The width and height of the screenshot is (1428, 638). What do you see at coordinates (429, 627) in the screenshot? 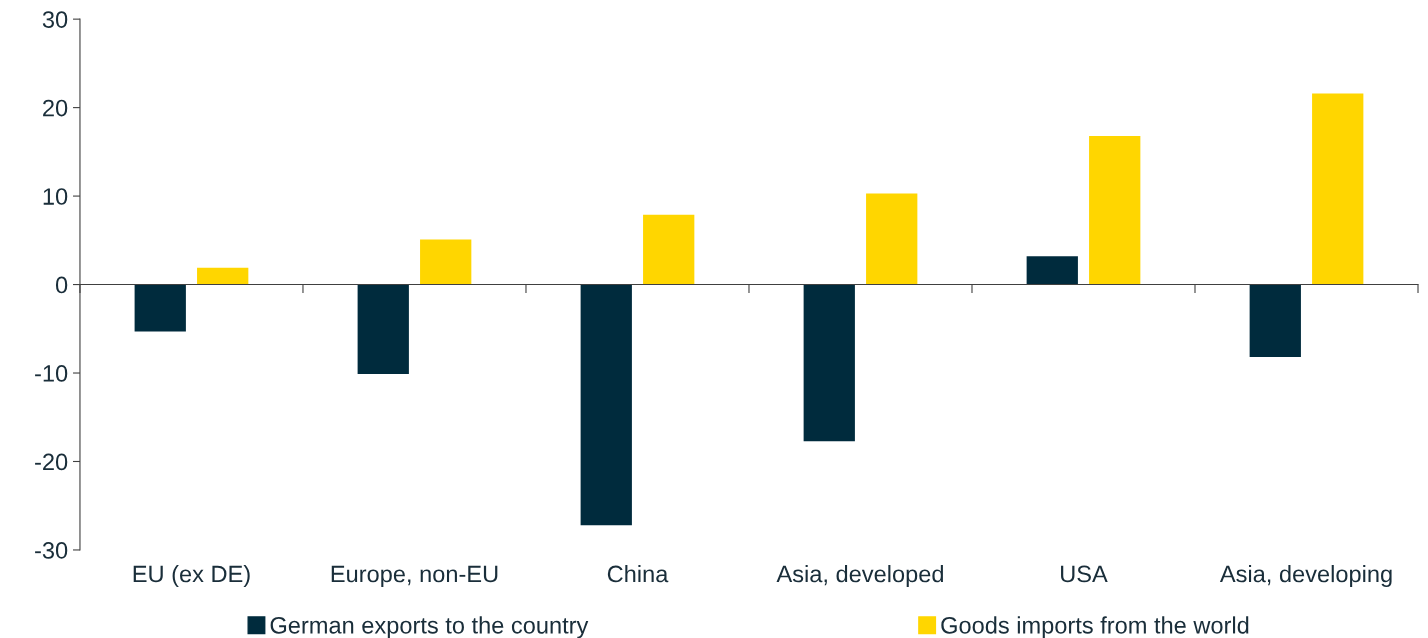
I see `legend-label: German exports to the country` at bounding box center [429, 627].